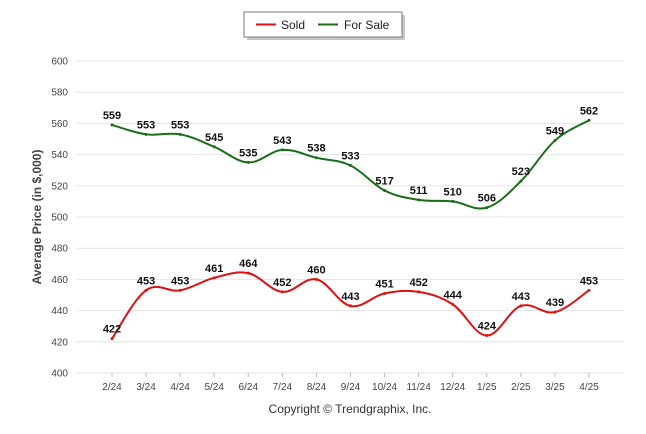  Describe the element at coordinates (487, 327) in the screenshot. I see `data-label-sold: 424` at that location.